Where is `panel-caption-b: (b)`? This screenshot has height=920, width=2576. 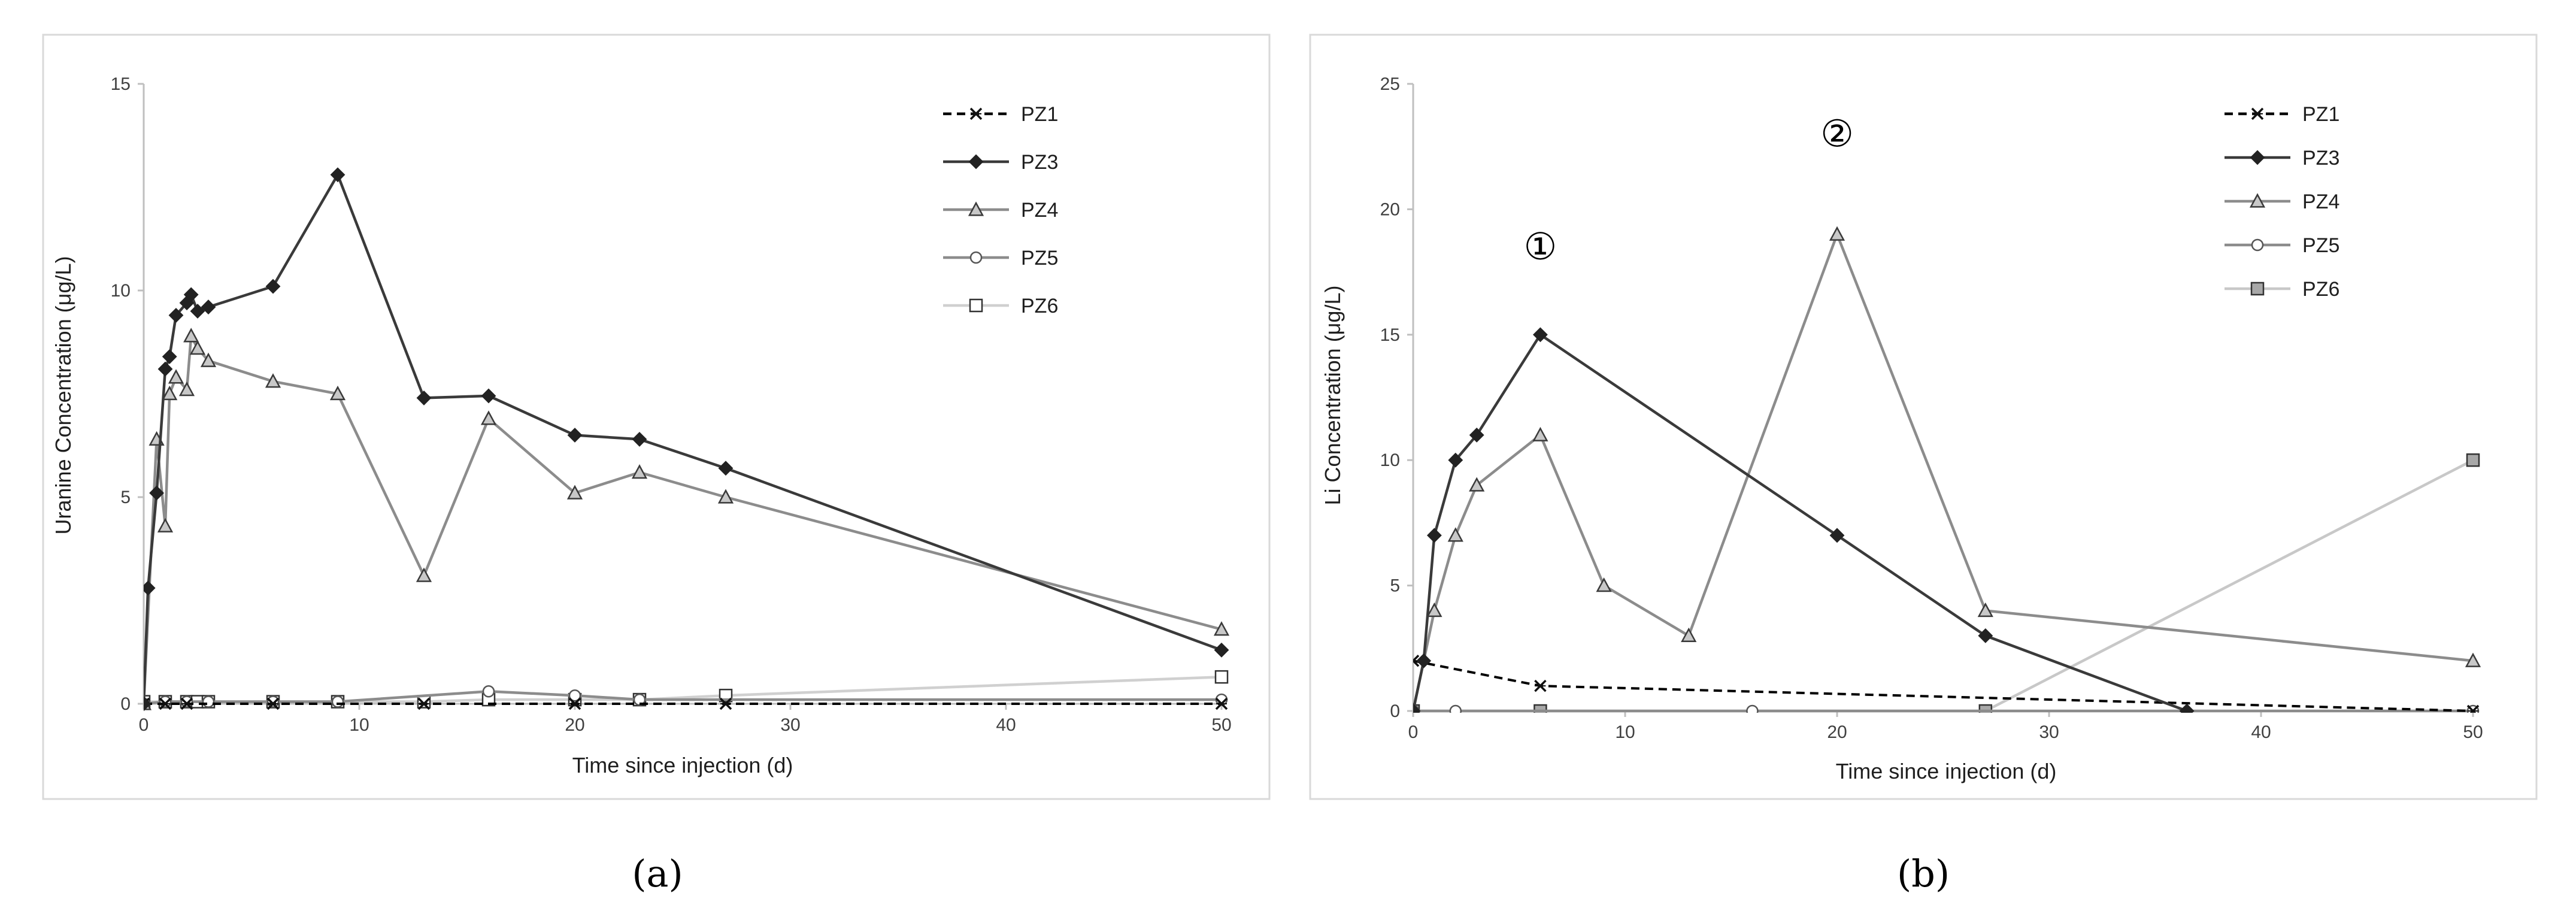 panel-caption-b: (b) is located at coordinates (1923, 873).